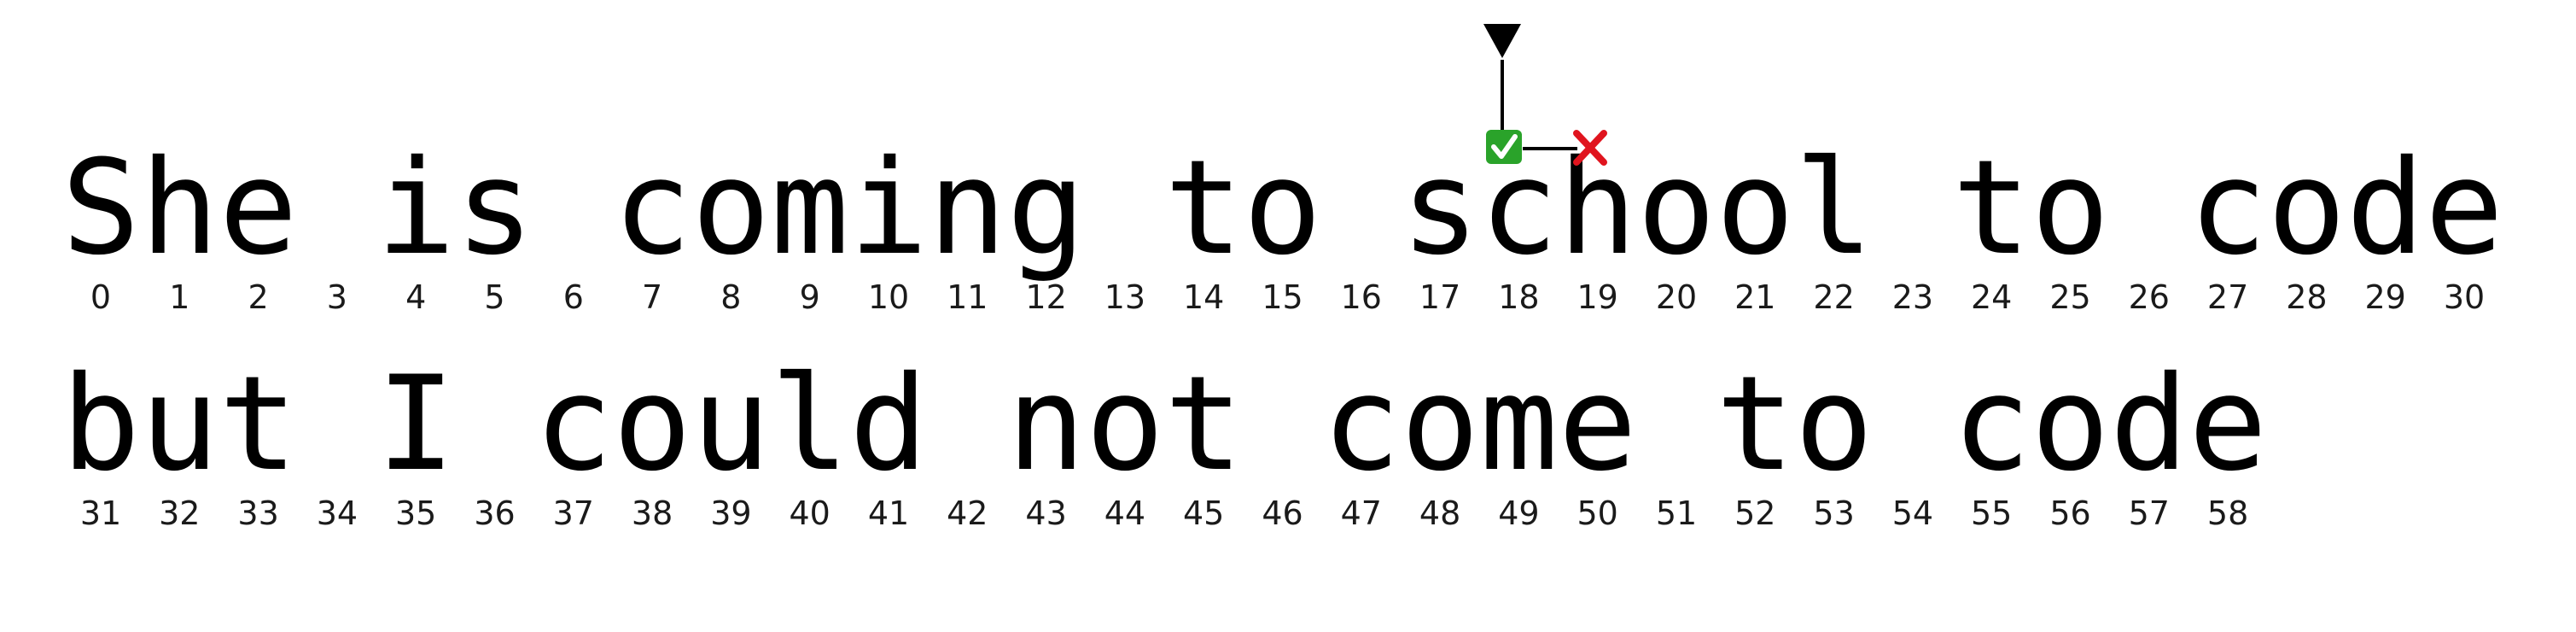 This screenshot has height=632, width=2576. I want to click on char-index: 49, so click(1519, 513).